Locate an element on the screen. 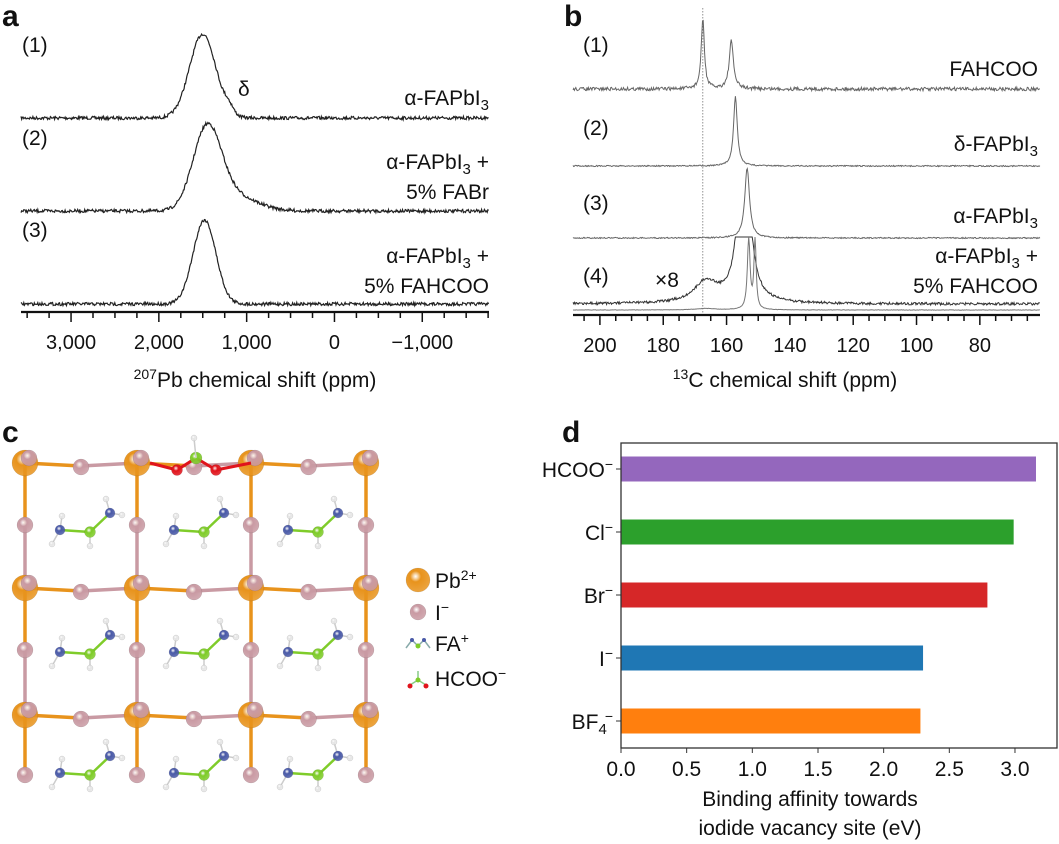  y-tick-label: HCOO− is located at coordinates (577, 469).